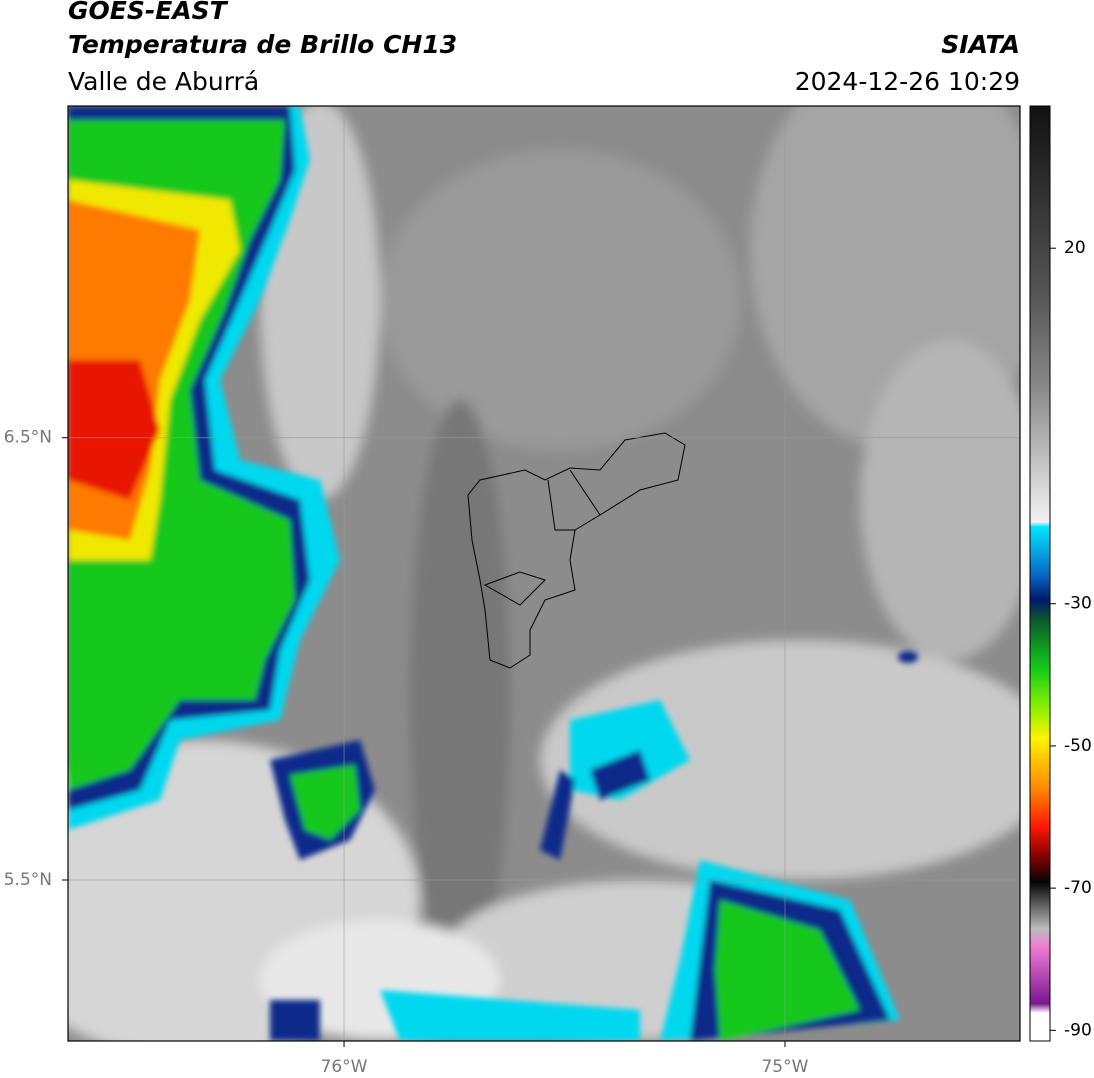 Image resolution: width=1094 pixels, height=1078 pixels. Describe the element at coordinates (344, 1067) in the screenshot. I see `x-tick-label: 76°W` at that location.